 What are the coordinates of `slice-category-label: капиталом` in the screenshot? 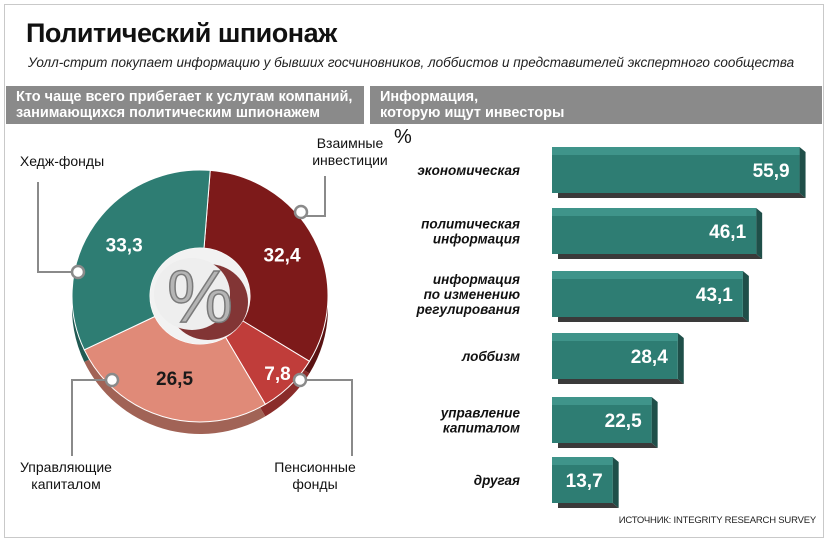 It's located at (65, 484).